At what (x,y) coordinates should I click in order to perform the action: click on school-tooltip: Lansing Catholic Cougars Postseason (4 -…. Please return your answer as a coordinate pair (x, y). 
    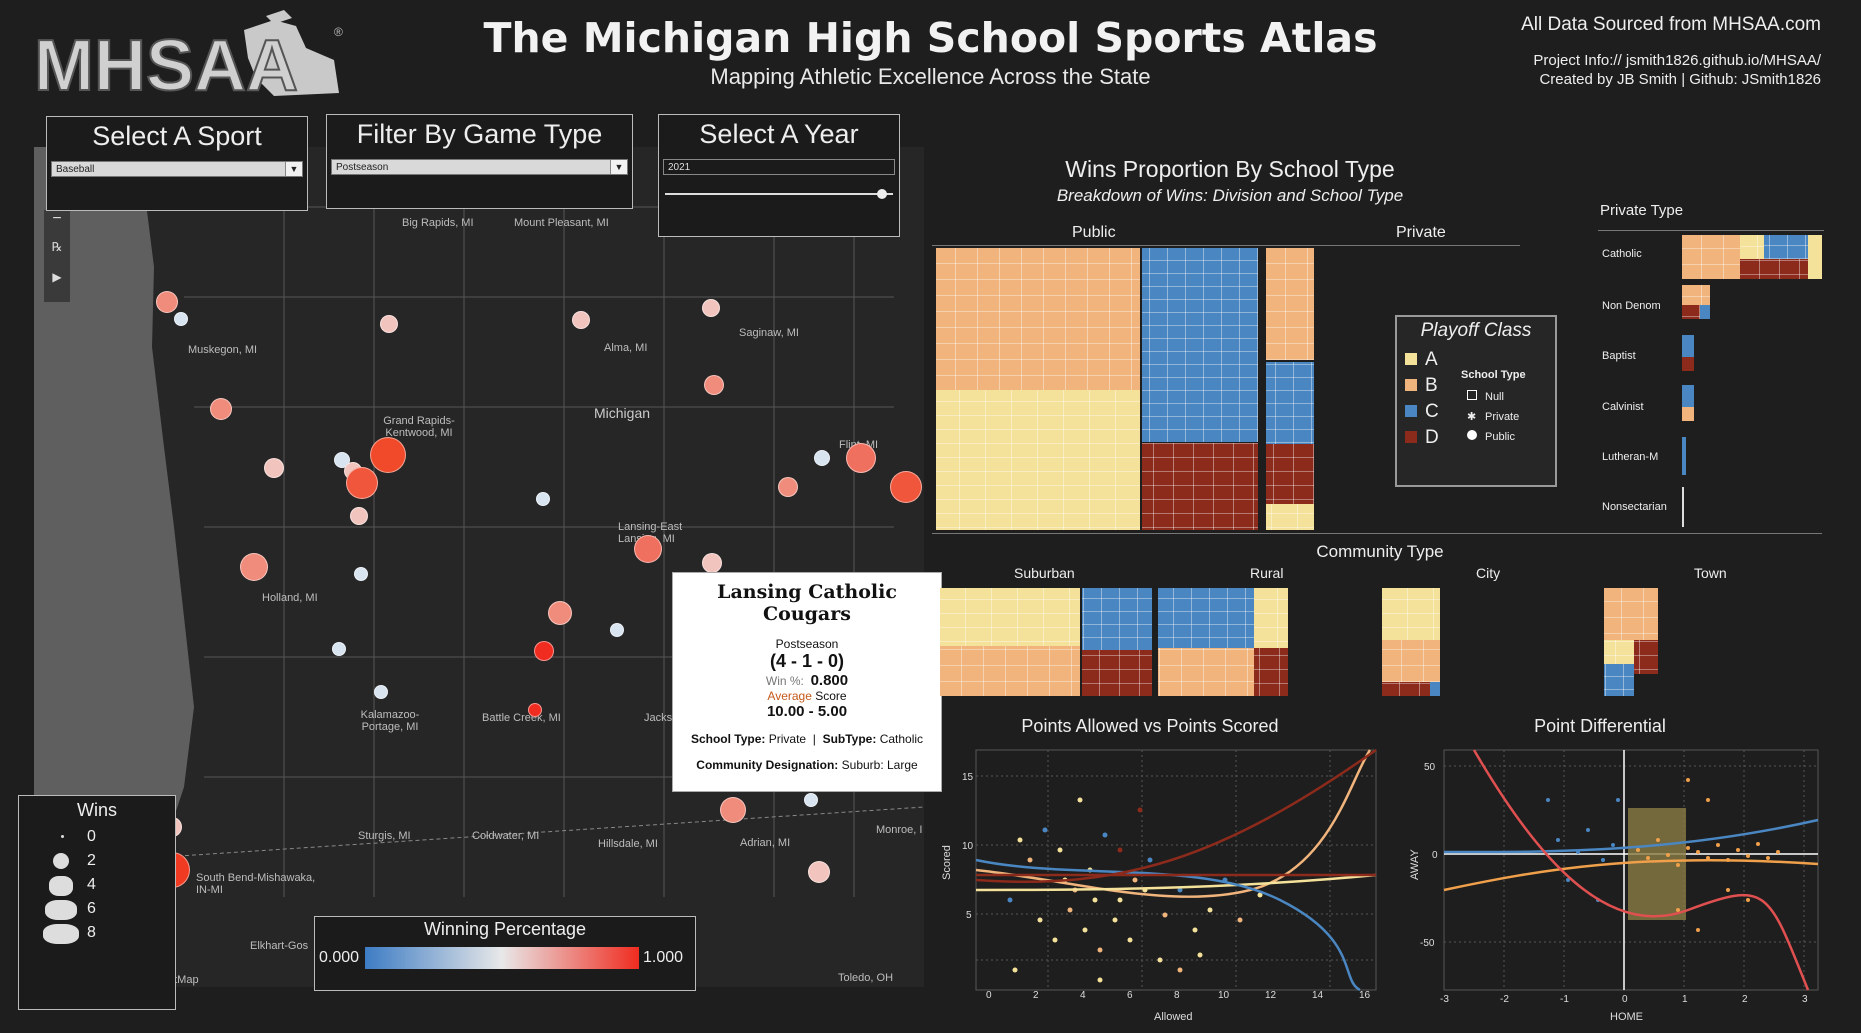
    Looking at the image, I should click on (807, 682).